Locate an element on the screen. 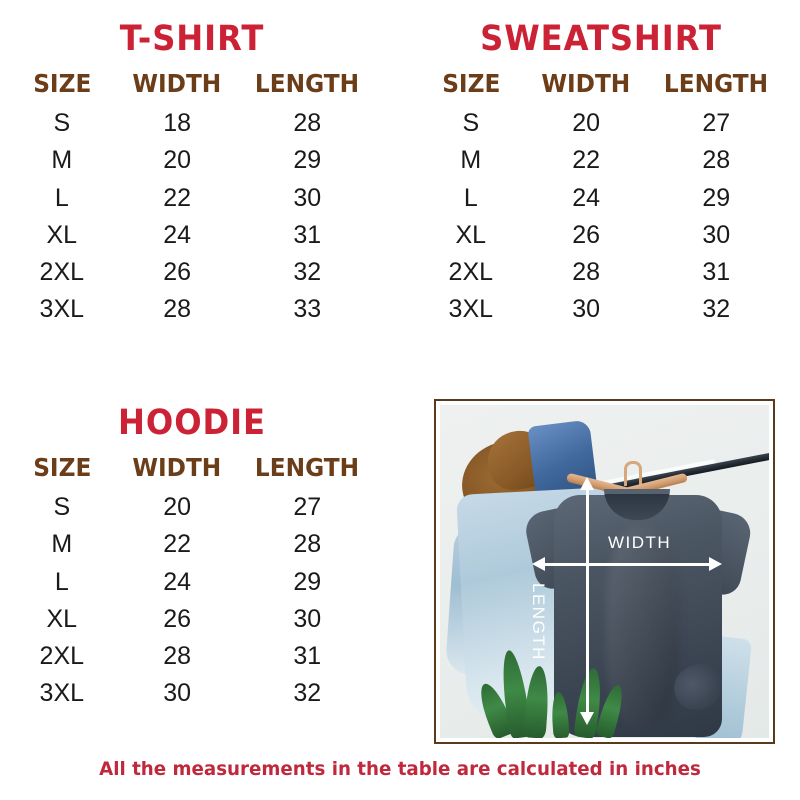  table-row: XL 24 31 is located at coordinates (192, 235).